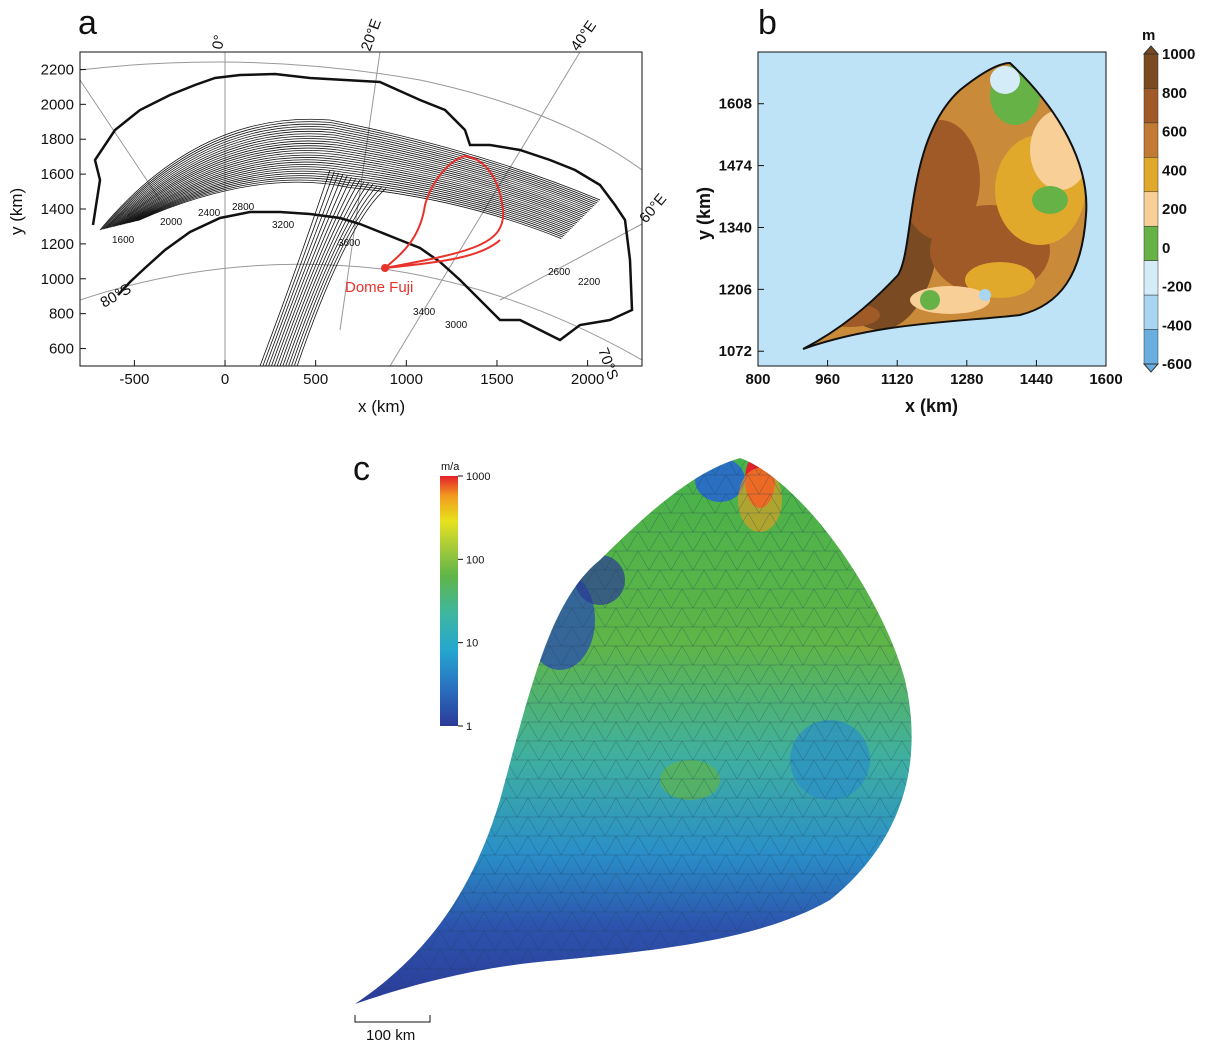 The width and height of the screenshot is (1205, 1043). Describe the element at coordinates (559, 272) in the screenshot. I see `contour-label: 2600` at that location.